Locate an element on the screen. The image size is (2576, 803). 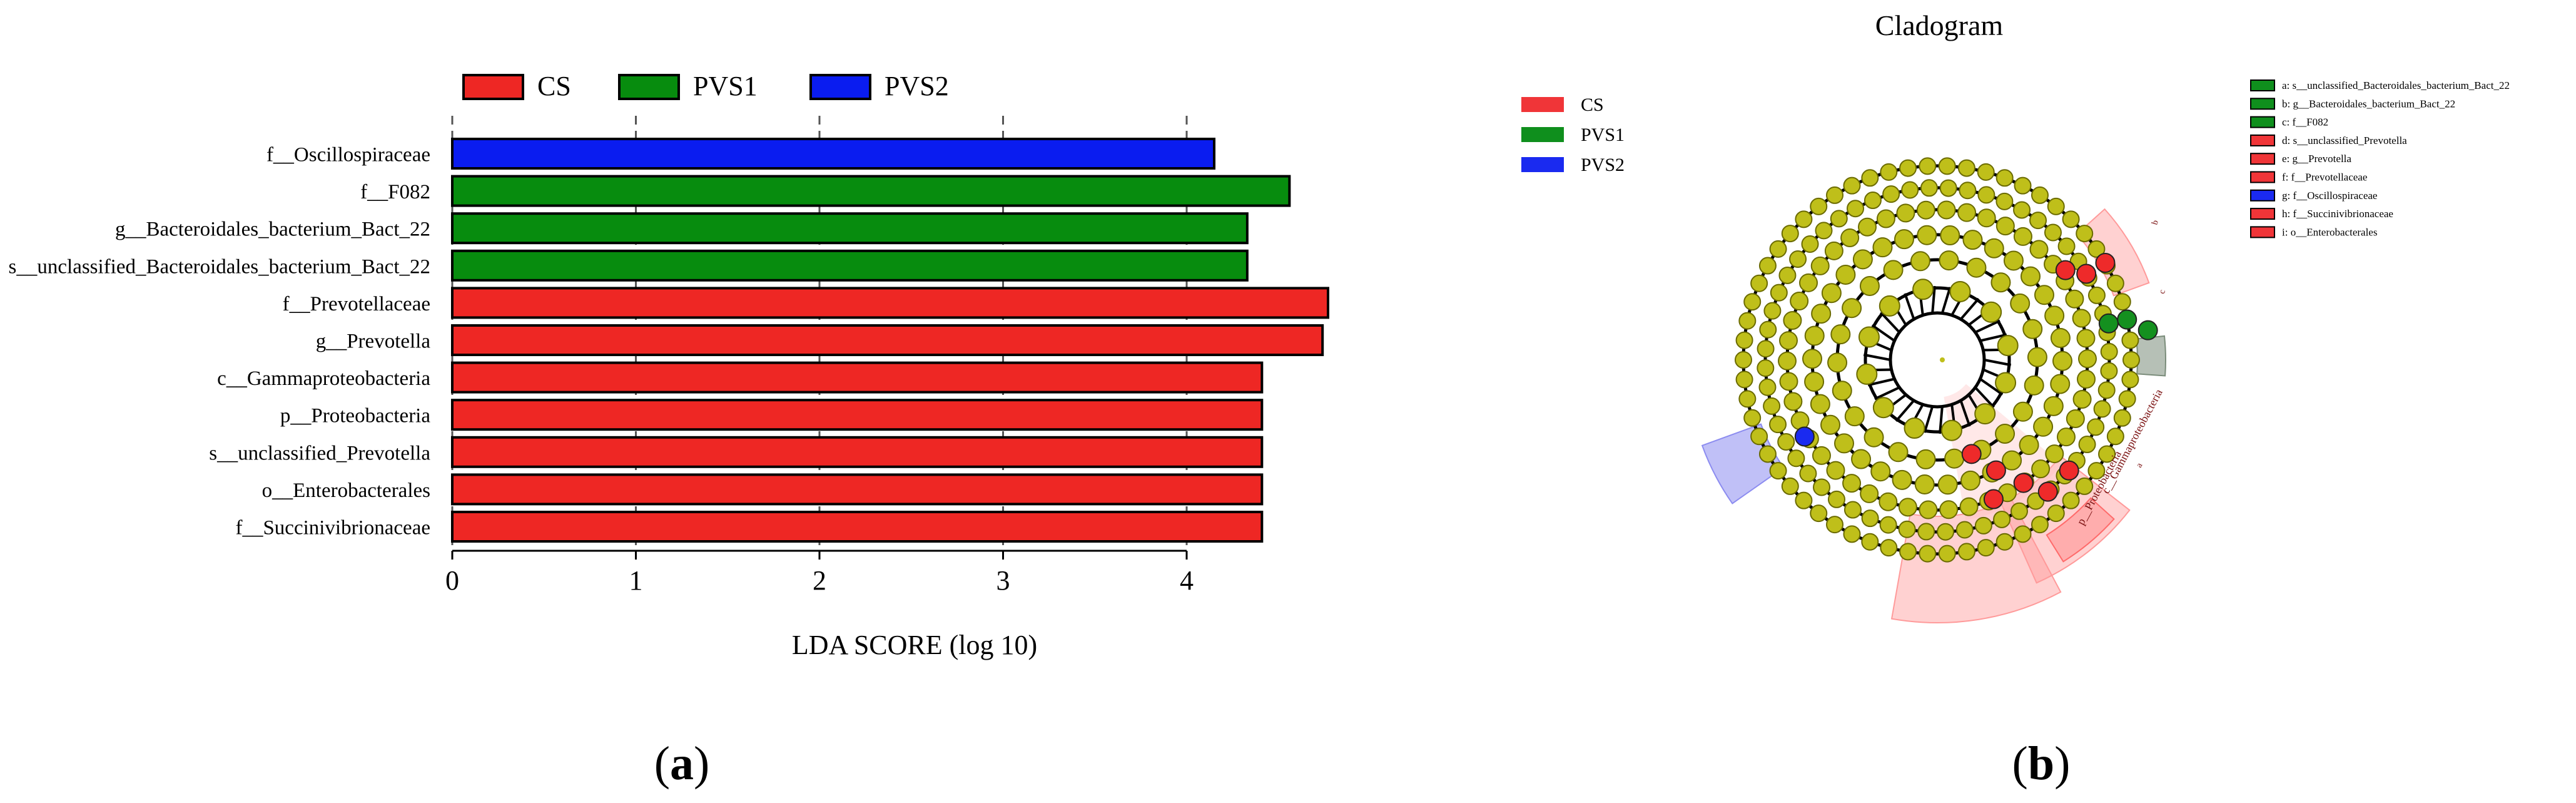
x-tick-label: 3 is located at coordinates (1003, 580).